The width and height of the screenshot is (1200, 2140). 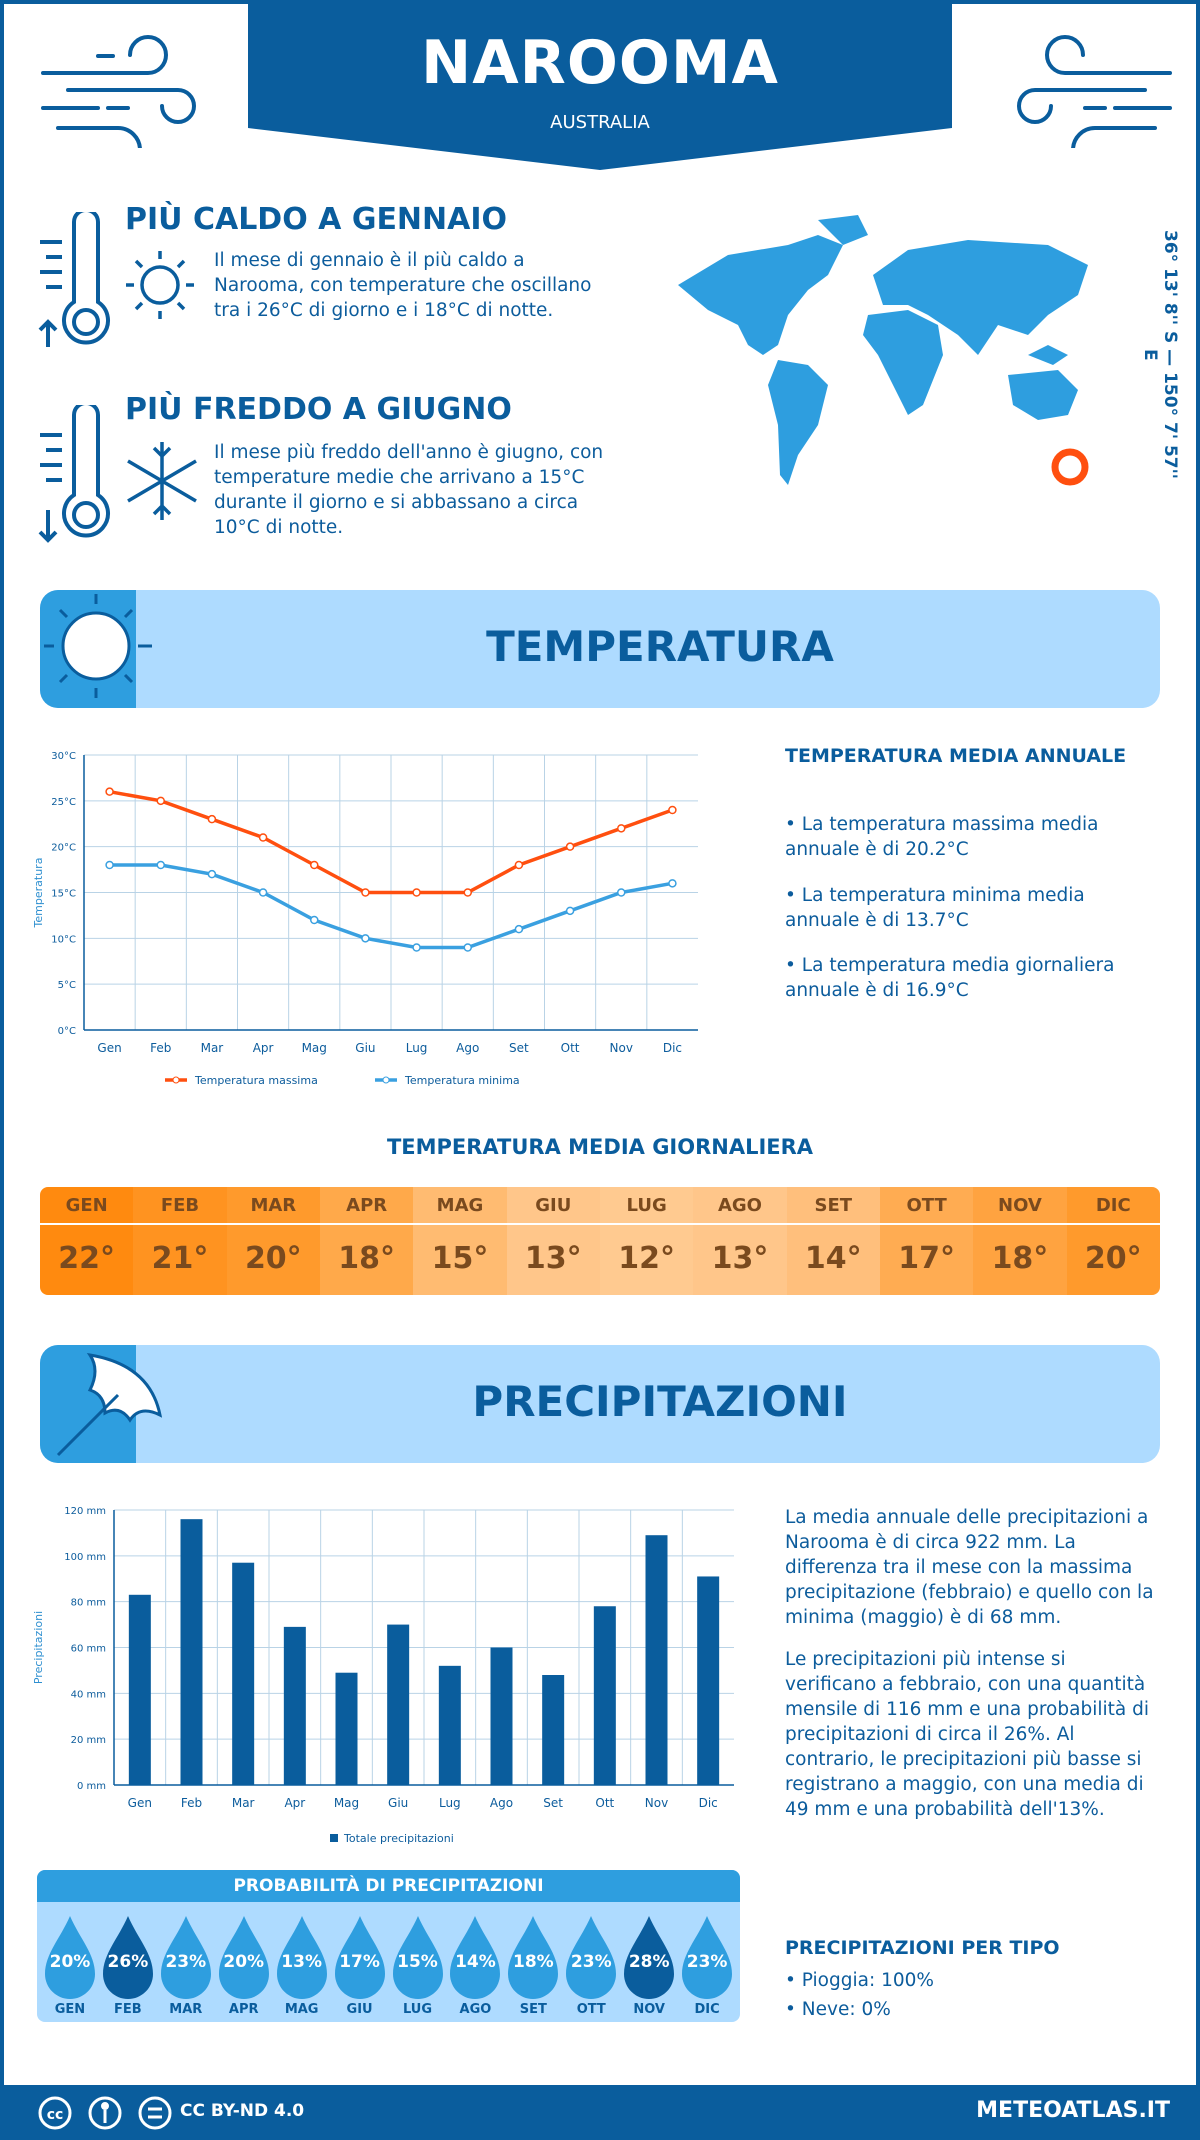 What do you see at coordinates (1073, 2110) in the screenshot?
I see `site-link: METEOATLAS.IT` at bounding box center [1073, 2110].